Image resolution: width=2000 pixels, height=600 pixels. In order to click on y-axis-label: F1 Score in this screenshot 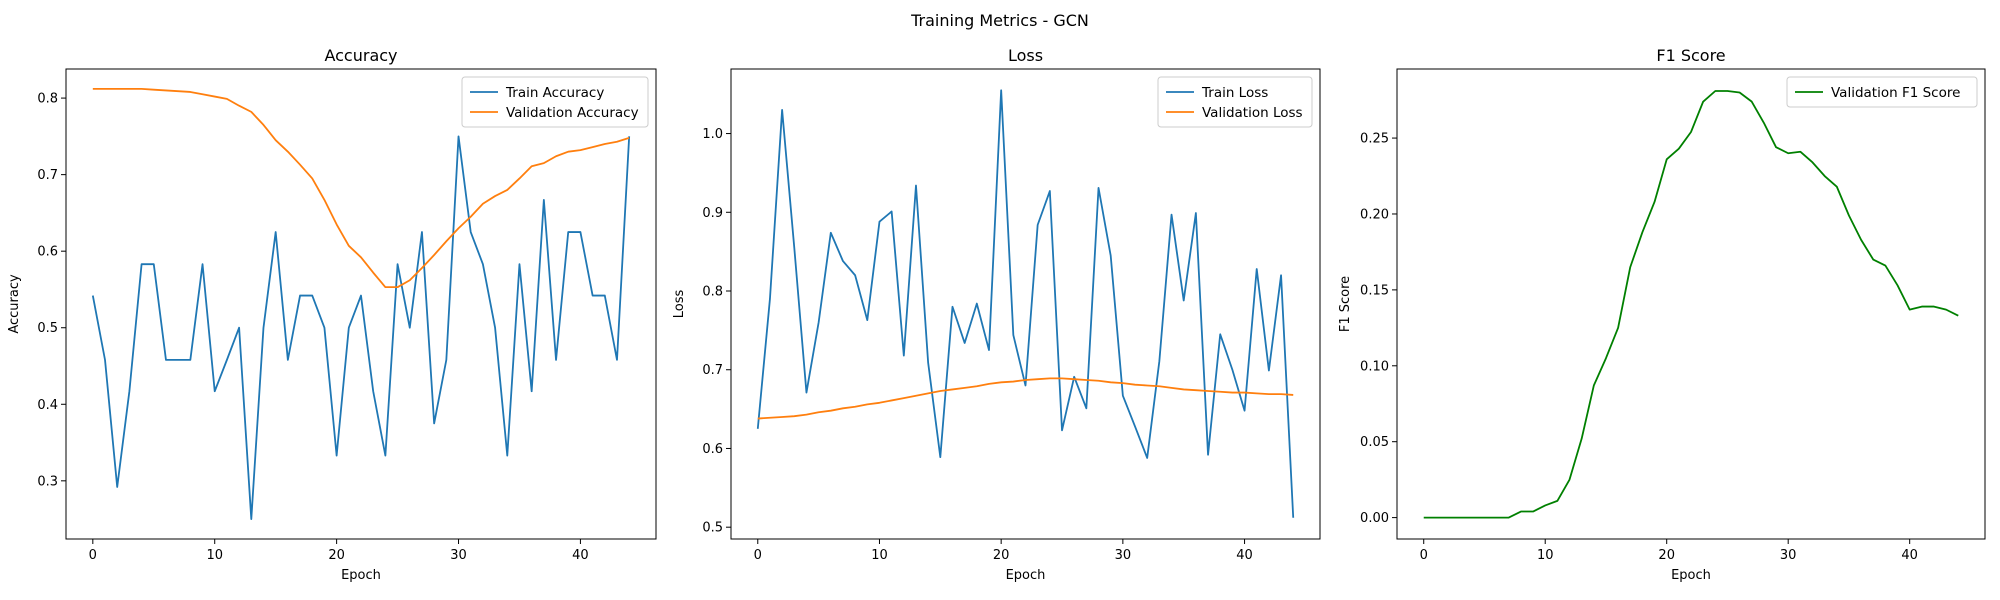, I will do `click(1345, 304)`.